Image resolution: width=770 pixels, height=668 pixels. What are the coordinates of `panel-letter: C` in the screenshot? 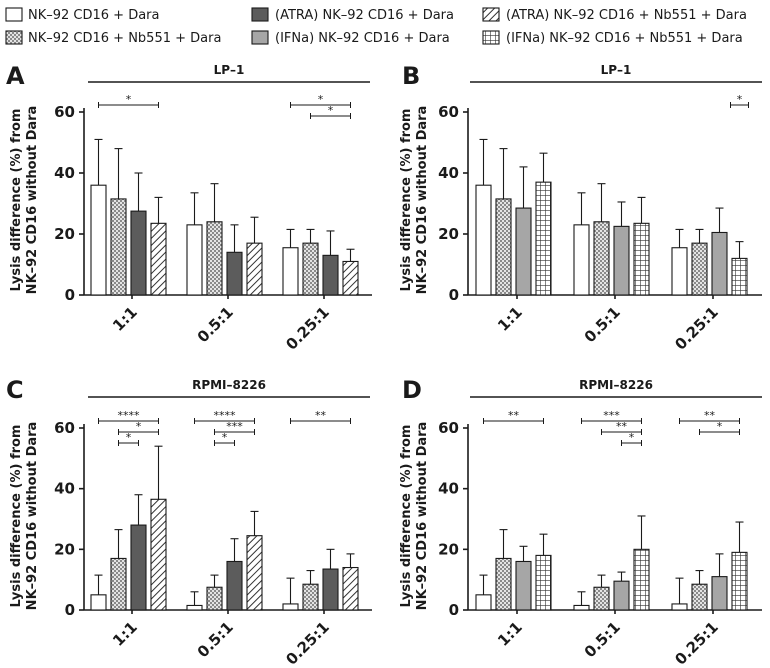 It's located at (15, 390).